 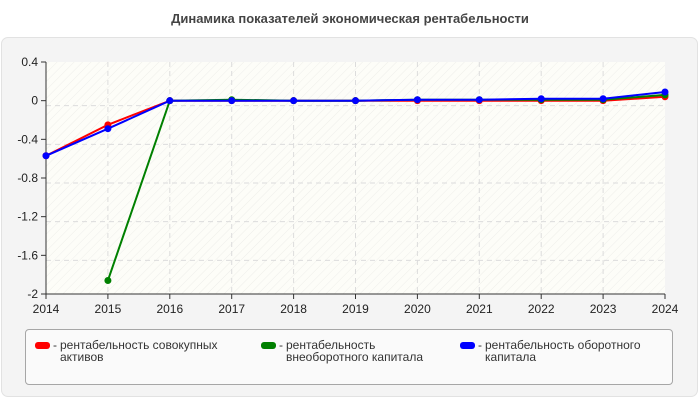 What do you see at coordinates (342, 351) in the screenshot?
I see `legend-item-noncurrent-capital: - рентабельность внеоборотного капитала` at bounding box center [342, 351].